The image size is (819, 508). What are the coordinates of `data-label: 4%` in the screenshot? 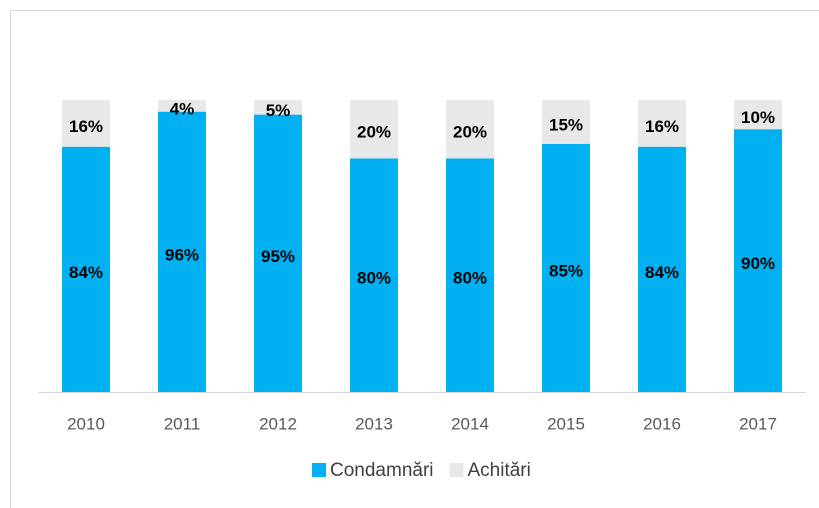 It's located at (182, 108).